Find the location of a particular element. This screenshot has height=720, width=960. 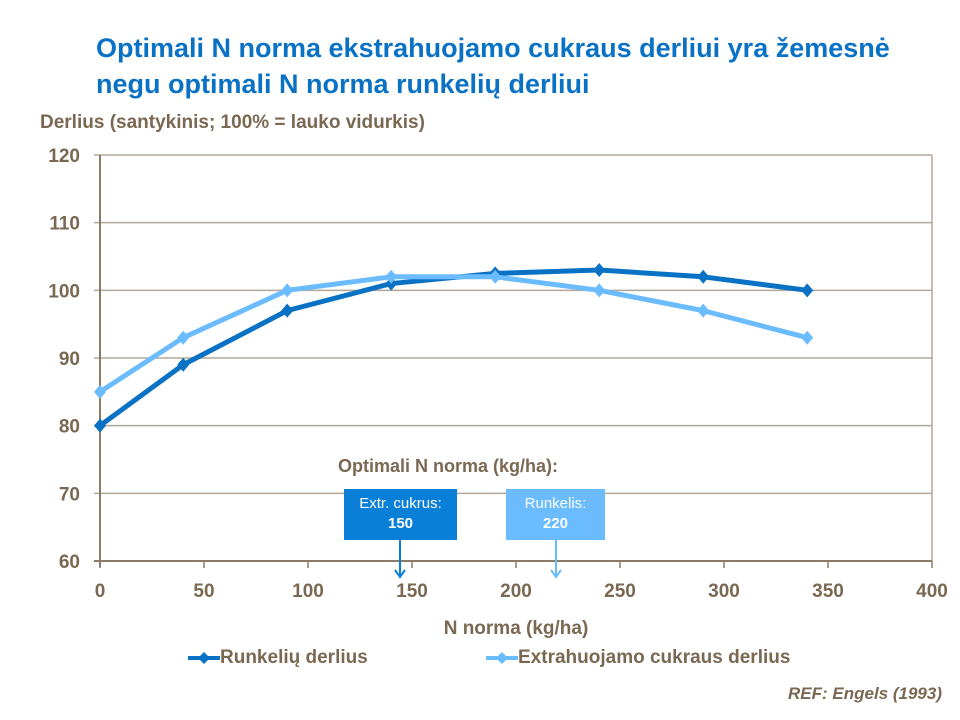

x-tick-label: 350 is located at coordinates (828, 591).